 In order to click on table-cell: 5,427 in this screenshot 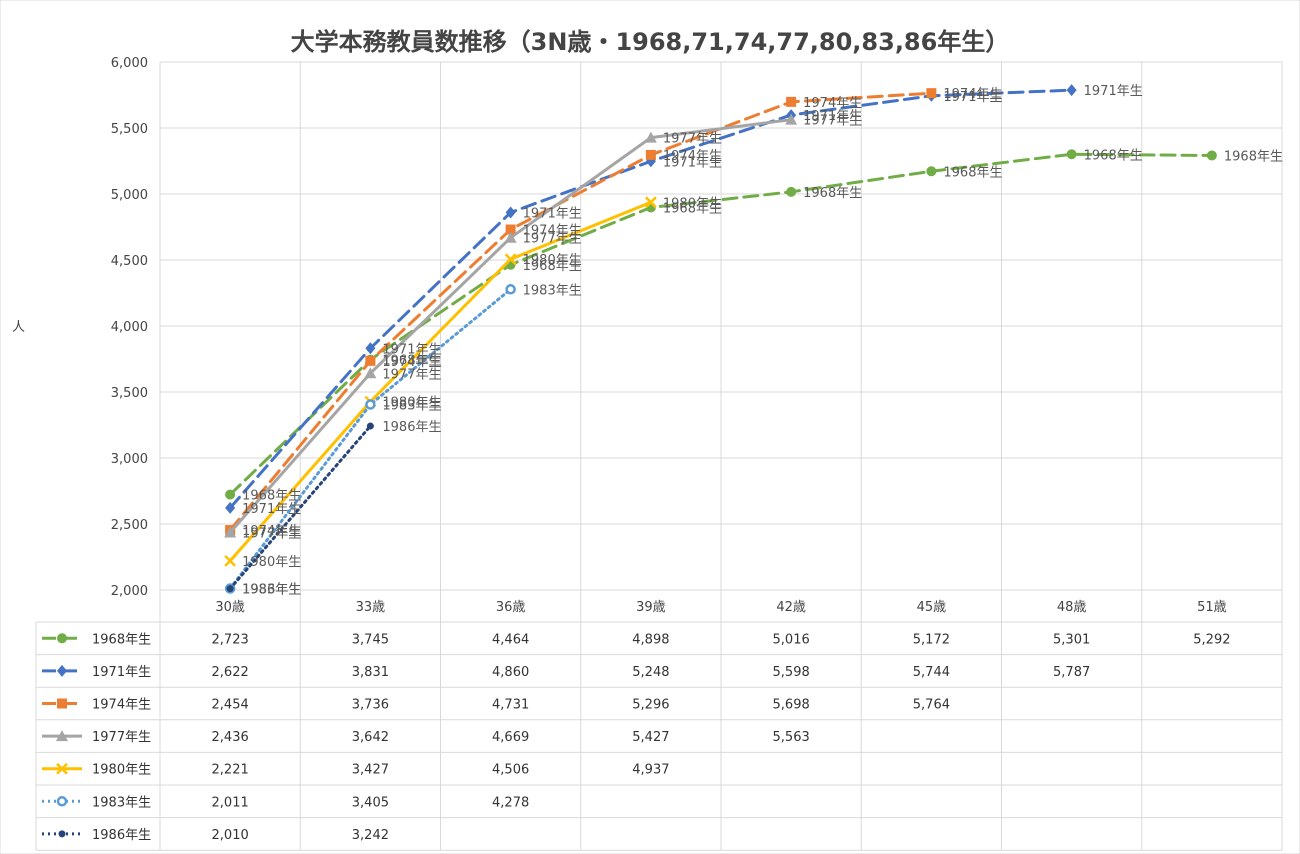, I will do `click(650, 737)`.